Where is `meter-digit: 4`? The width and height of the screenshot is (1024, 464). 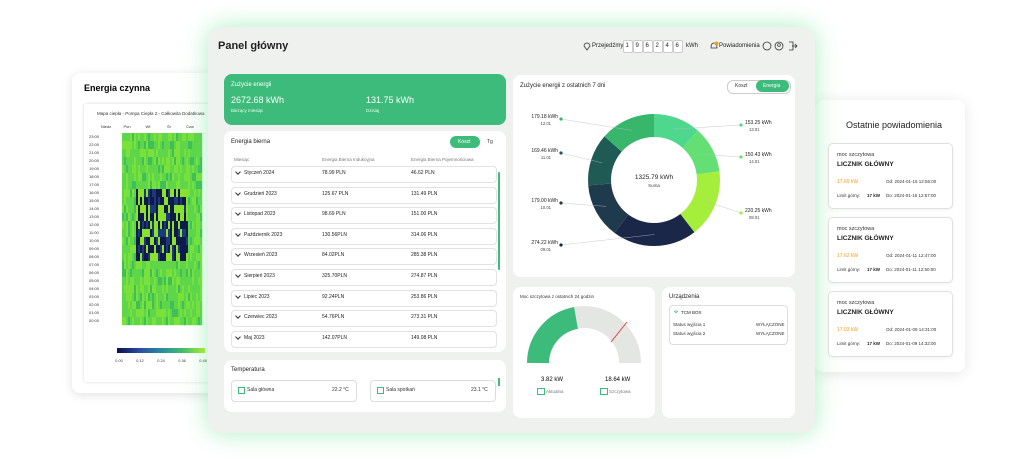 meter-digit: 4 is located at coordinates (667, 46).